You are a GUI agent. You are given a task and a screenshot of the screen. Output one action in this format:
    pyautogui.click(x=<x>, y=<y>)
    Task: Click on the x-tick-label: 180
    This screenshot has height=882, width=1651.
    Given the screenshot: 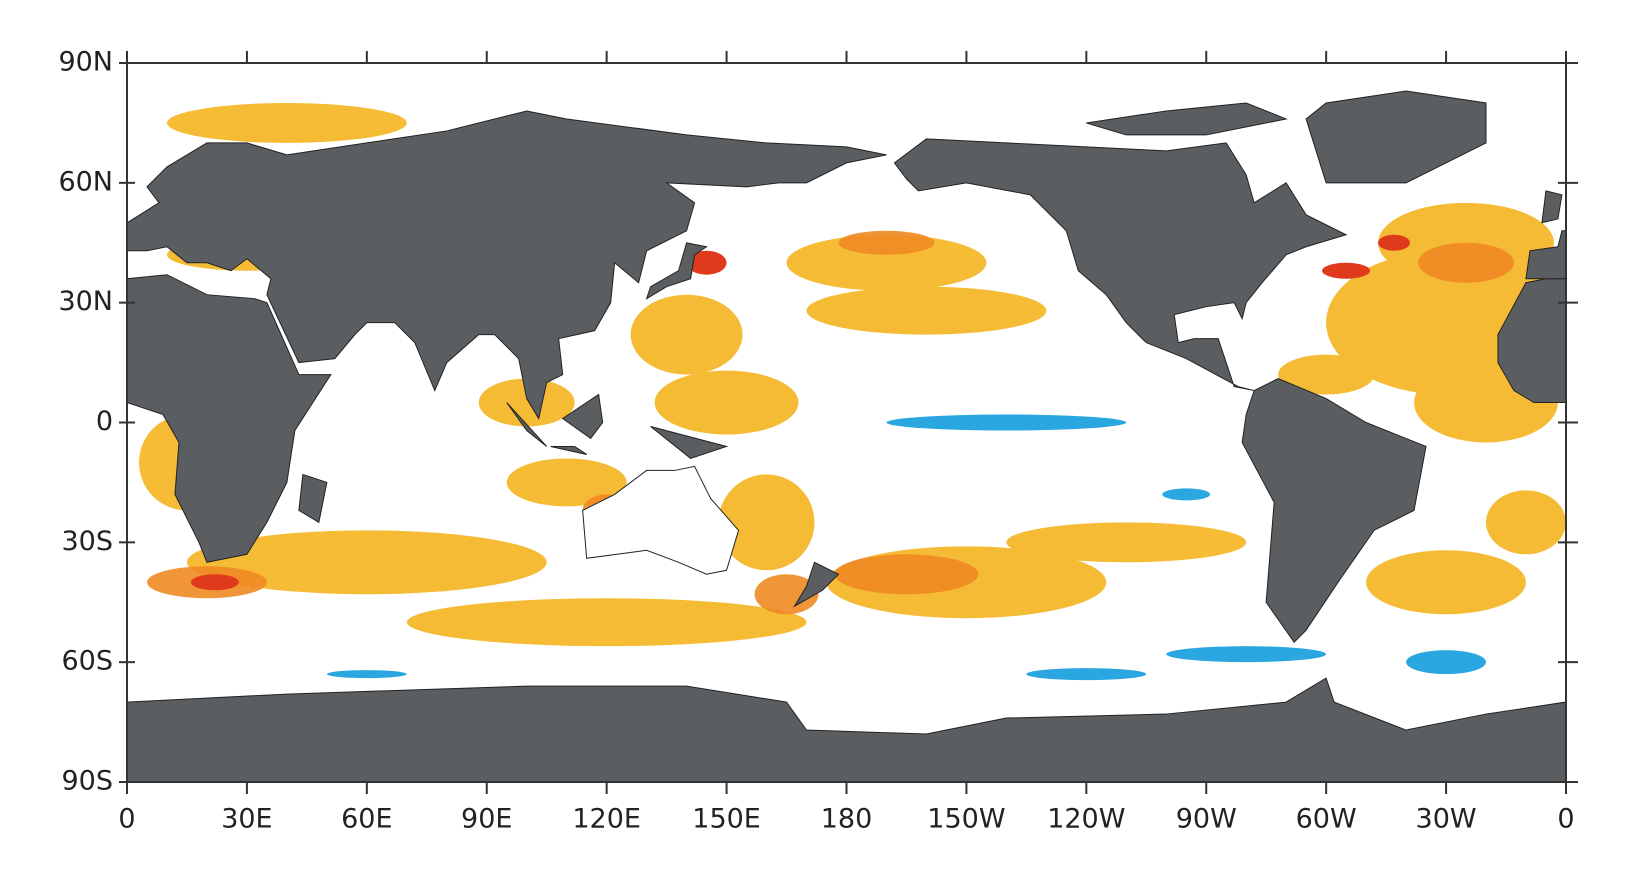 What is the action you would take?
    pyautogui.click(x=847, y=819)
    